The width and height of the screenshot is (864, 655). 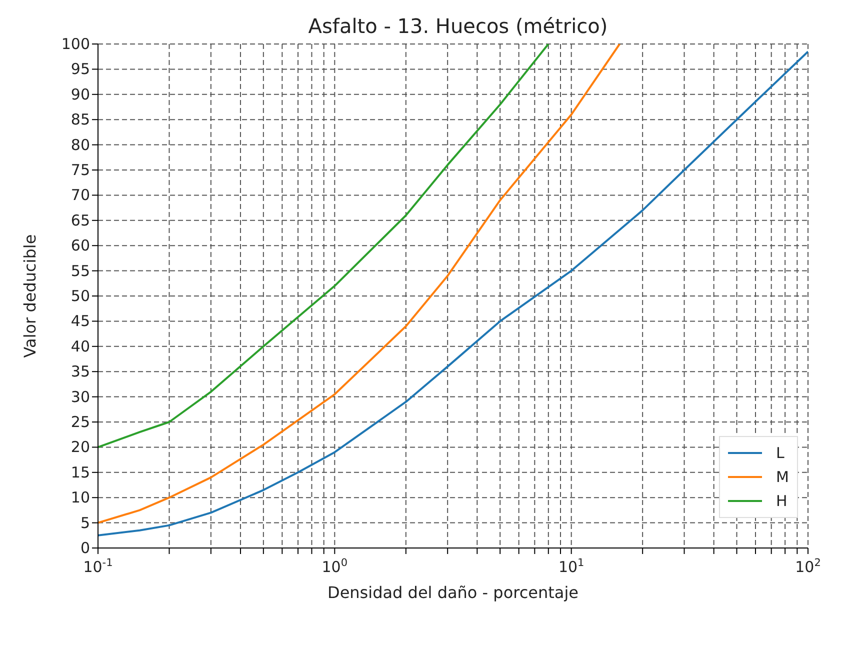 What do you see at coordinates (80, 397) in the screenshot?
I see `y-tick-label: 30` at bounding box center [80, 397].